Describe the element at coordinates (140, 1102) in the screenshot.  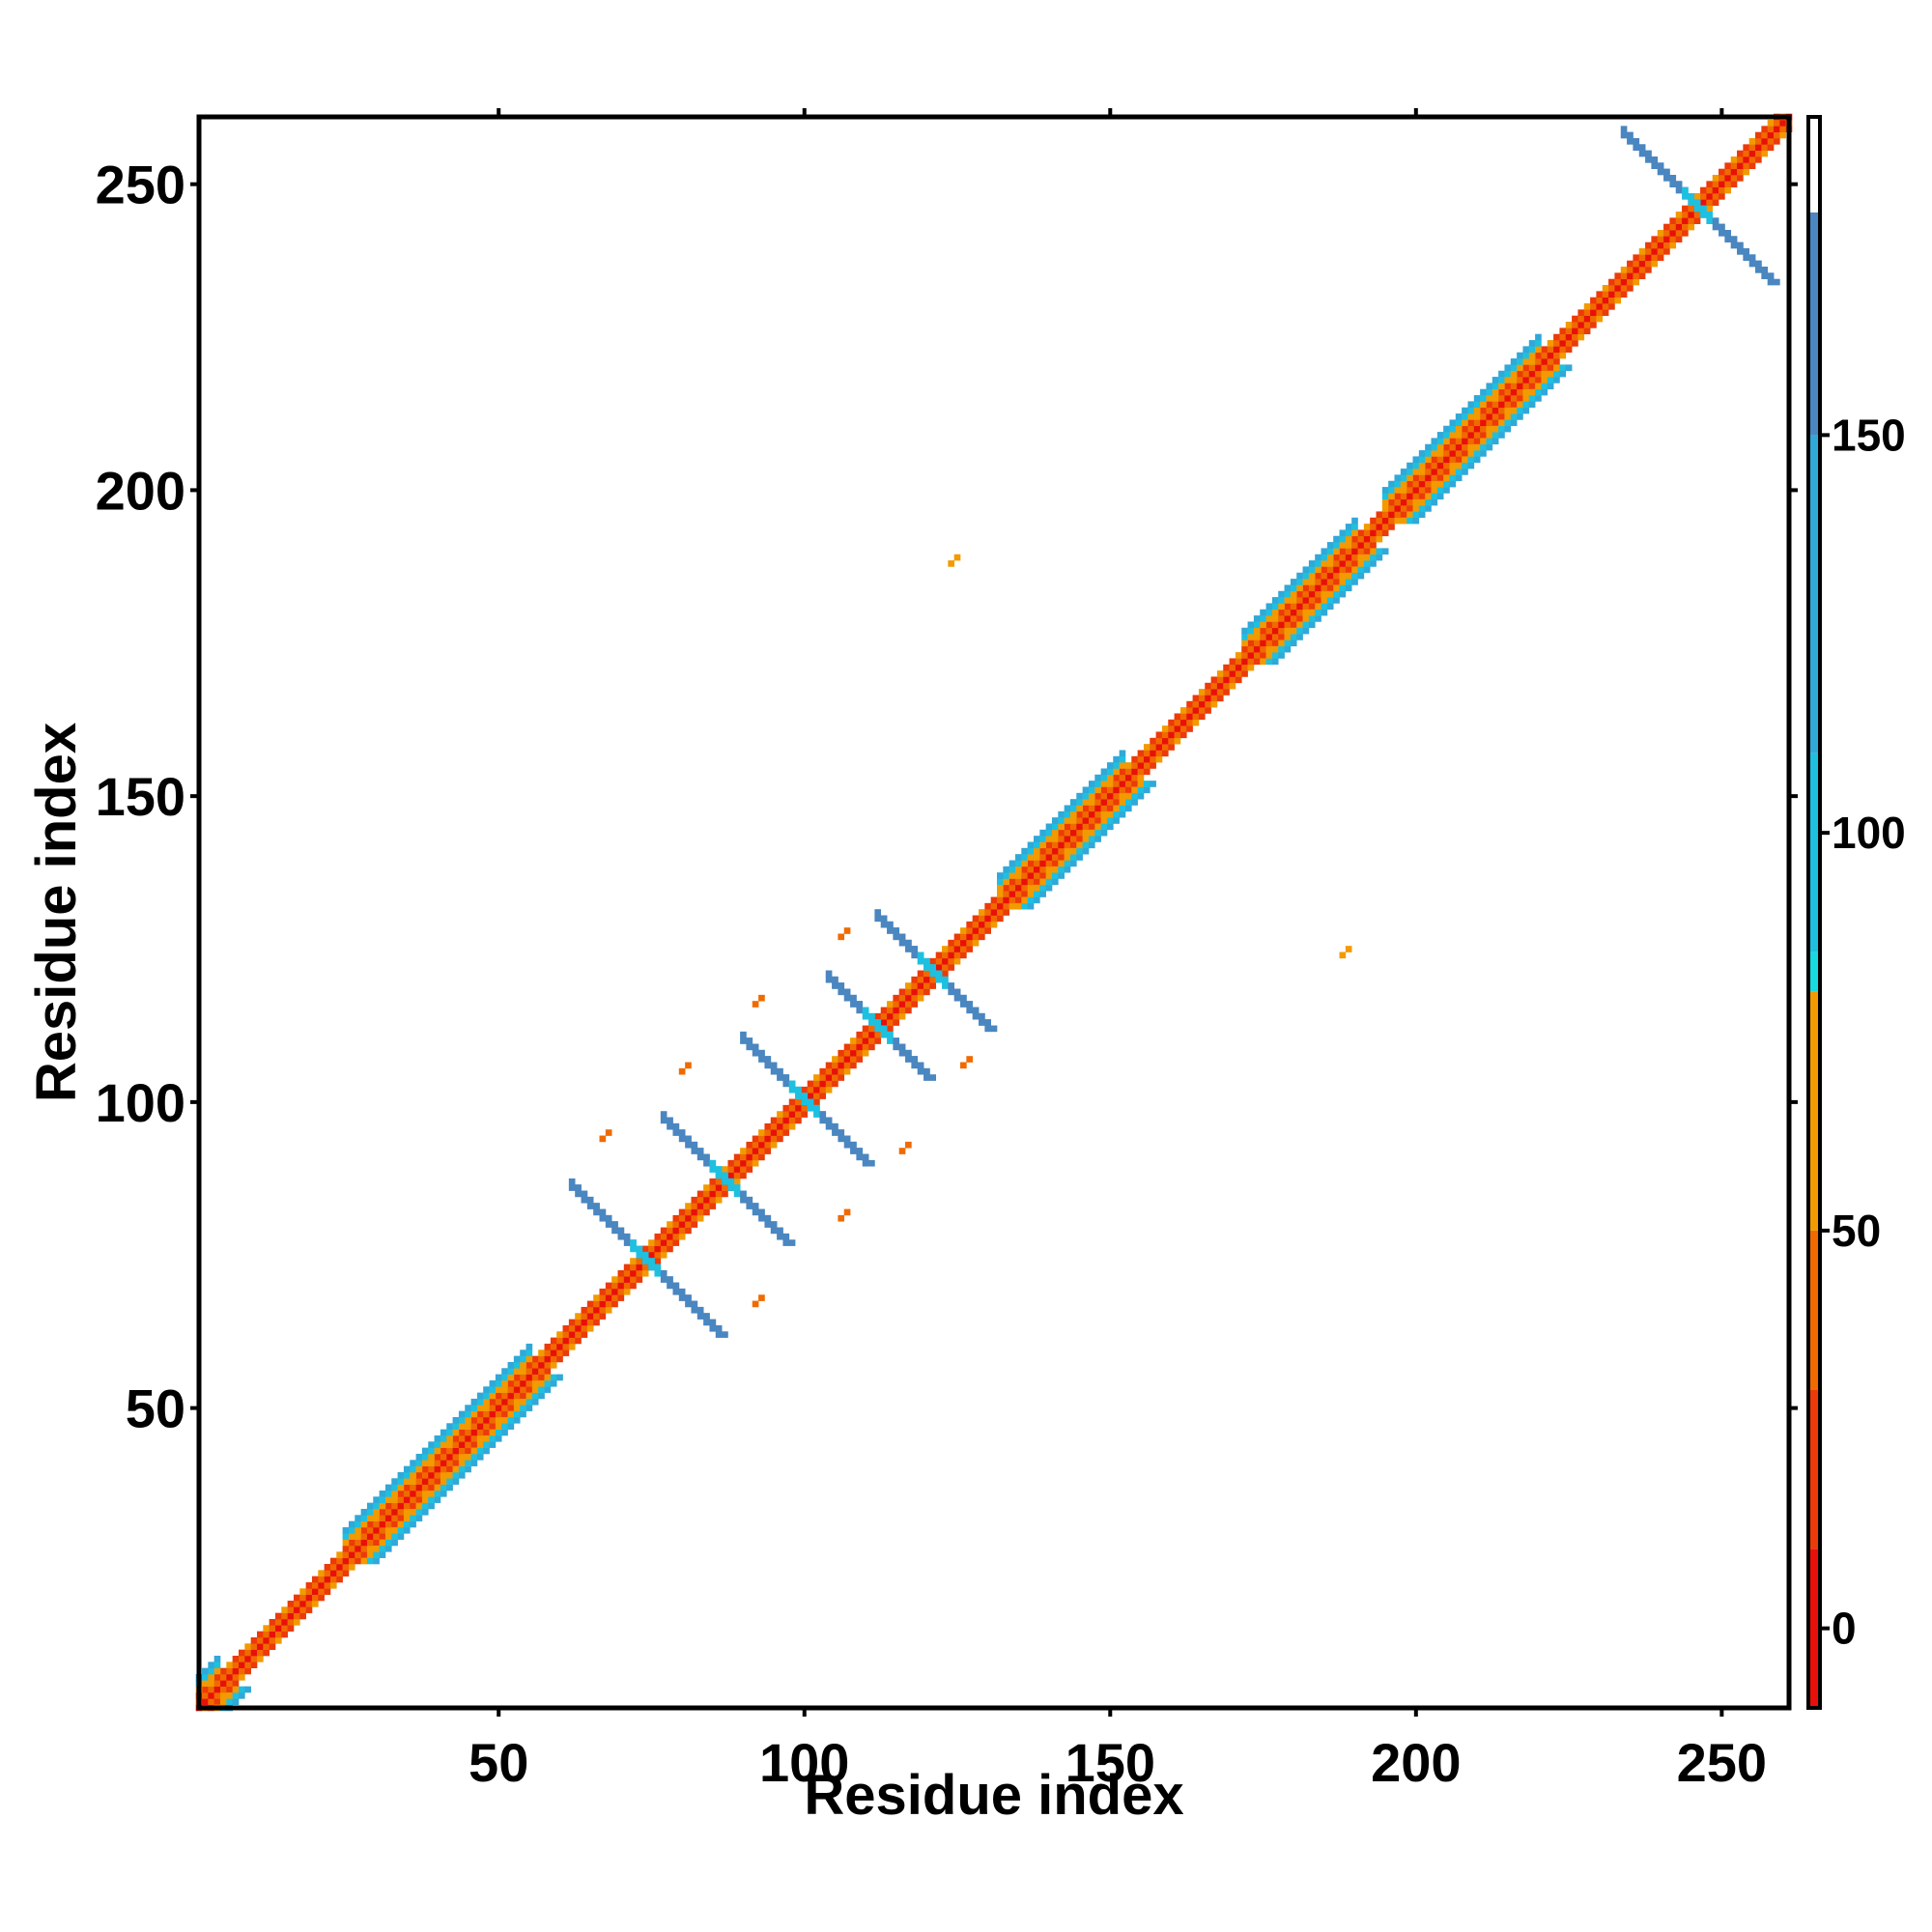
I see `y-tick-label: 100` at that location.